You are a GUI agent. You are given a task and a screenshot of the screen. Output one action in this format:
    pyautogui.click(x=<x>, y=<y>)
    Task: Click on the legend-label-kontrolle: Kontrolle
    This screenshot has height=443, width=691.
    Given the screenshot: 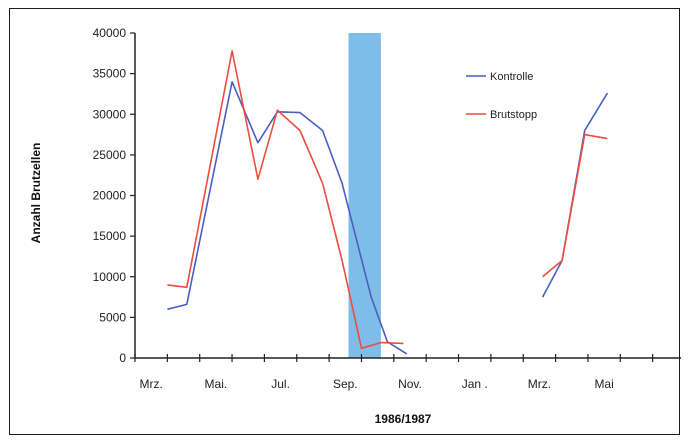 What is the action you would take?
    pyautogui.click(x=511, y=77)
    